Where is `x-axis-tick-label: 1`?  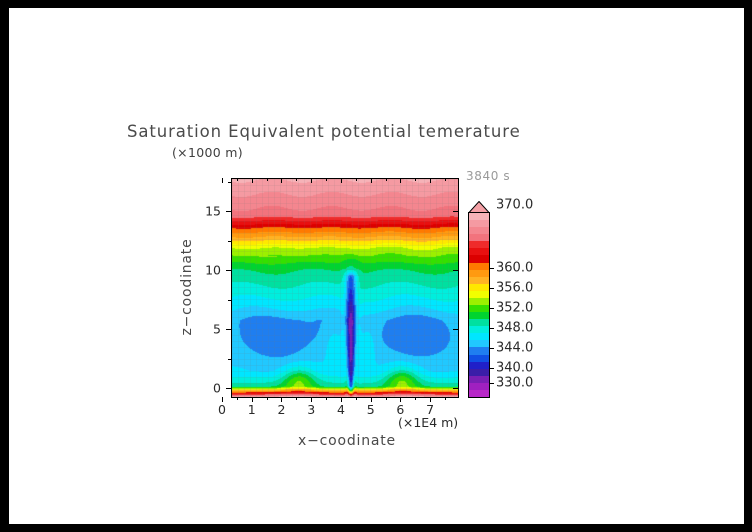 x-axis-tick-label: 1 is located at coordinates (251, 409).